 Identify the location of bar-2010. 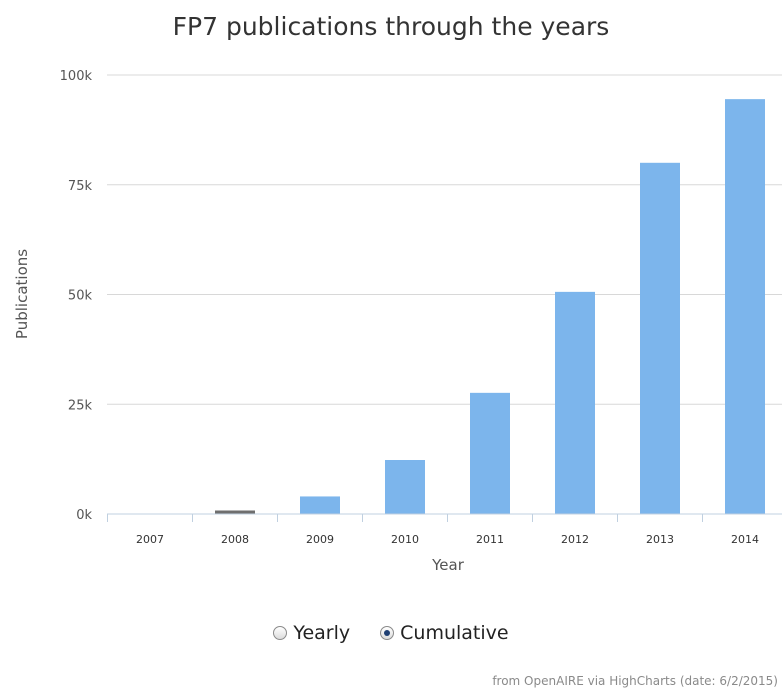
(405, 487).